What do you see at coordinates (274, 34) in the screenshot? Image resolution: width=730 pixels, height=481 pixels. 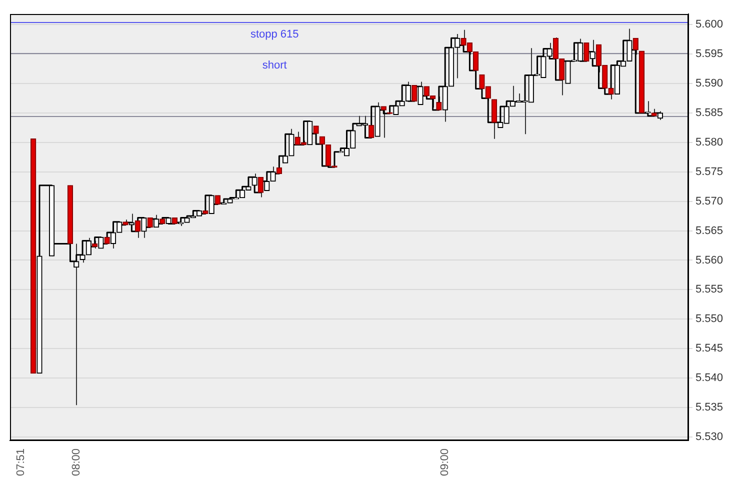 I see `ref-line-label: stopp 615` at bounding box center [274, 34].